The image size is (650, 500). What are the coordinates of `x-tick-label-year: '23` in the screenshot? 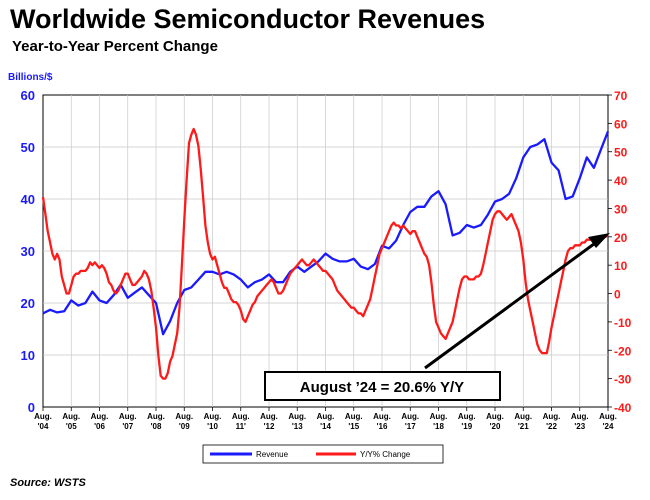 It's located at (579, 426).